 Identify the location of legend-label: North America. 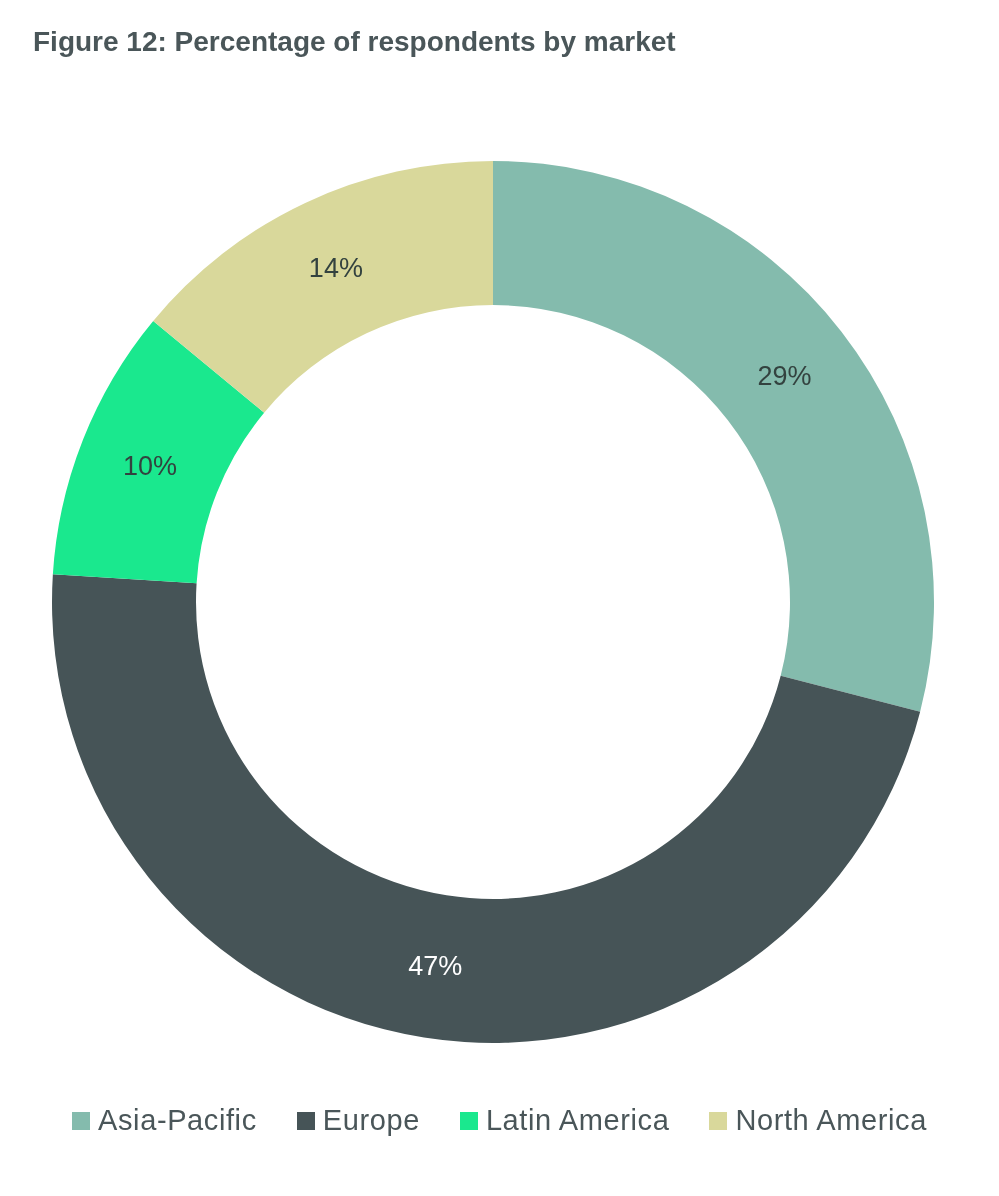
(831, 1120).